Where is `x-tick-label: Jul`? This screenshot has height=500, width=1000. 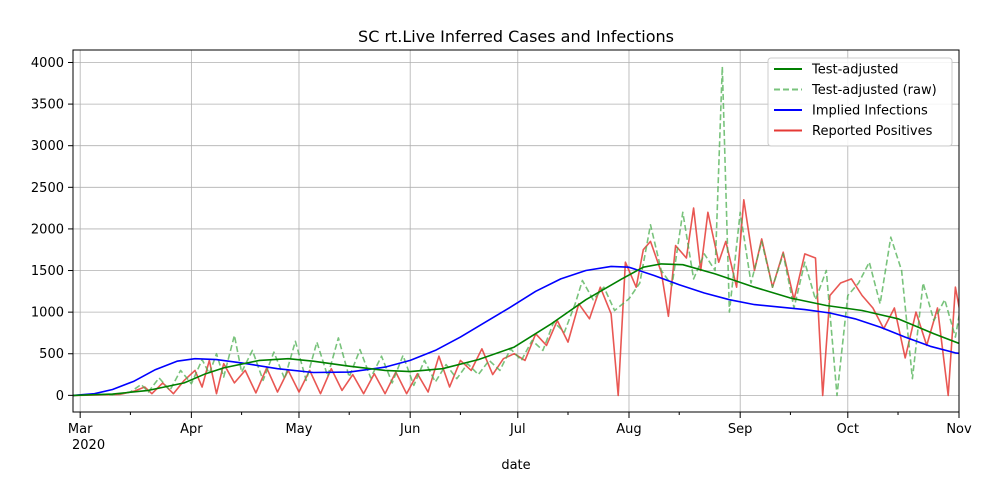
x-tick-label: Jul is located at coordinates (517, 429).